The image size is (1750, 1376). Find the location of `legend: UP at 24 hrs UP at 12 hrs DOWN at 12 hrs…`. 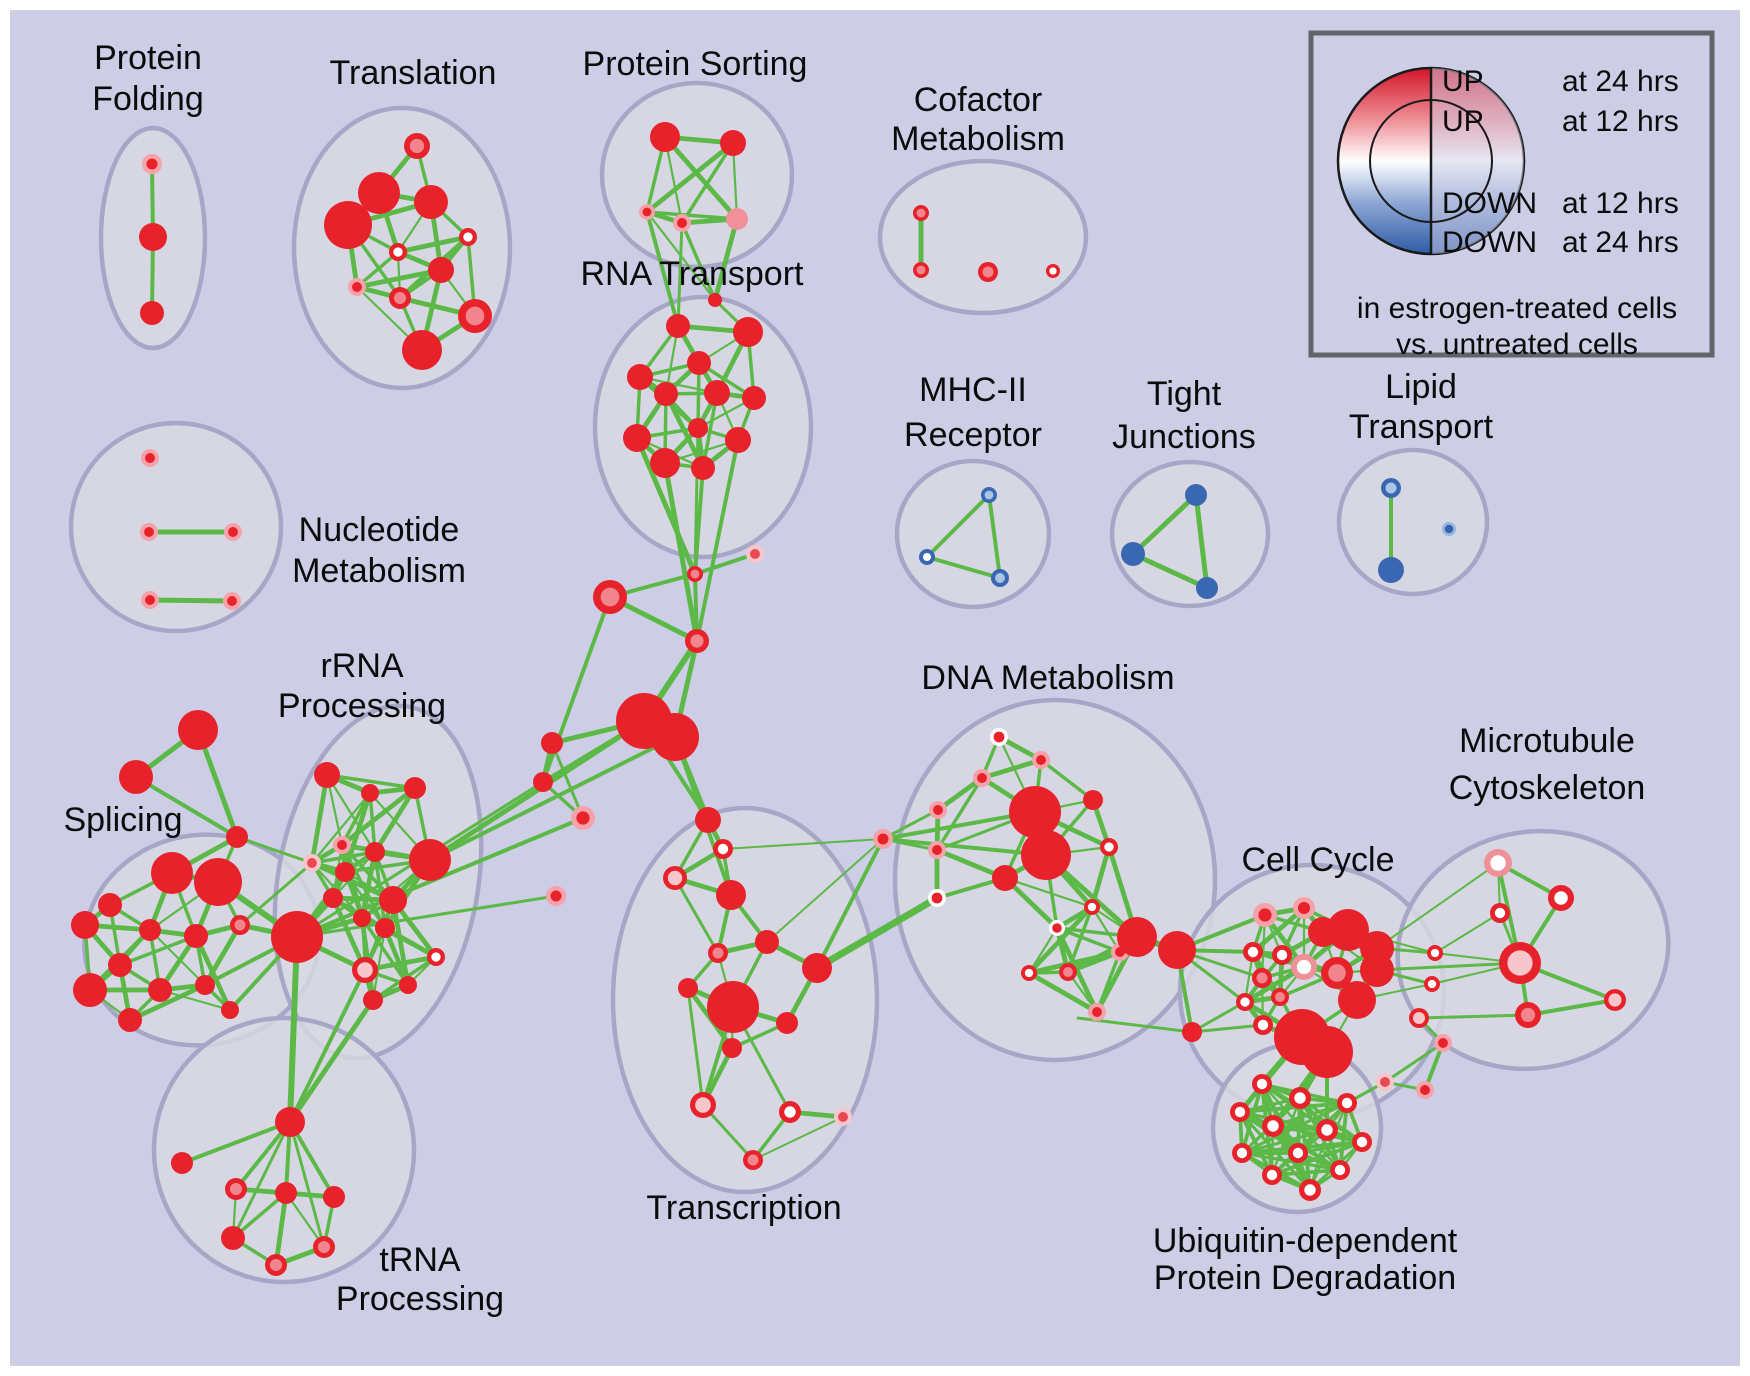

legend: UP at 24 hrs UP at 12 hrs DOWN at 12 hrs… is located at coordinates (1511, 195).